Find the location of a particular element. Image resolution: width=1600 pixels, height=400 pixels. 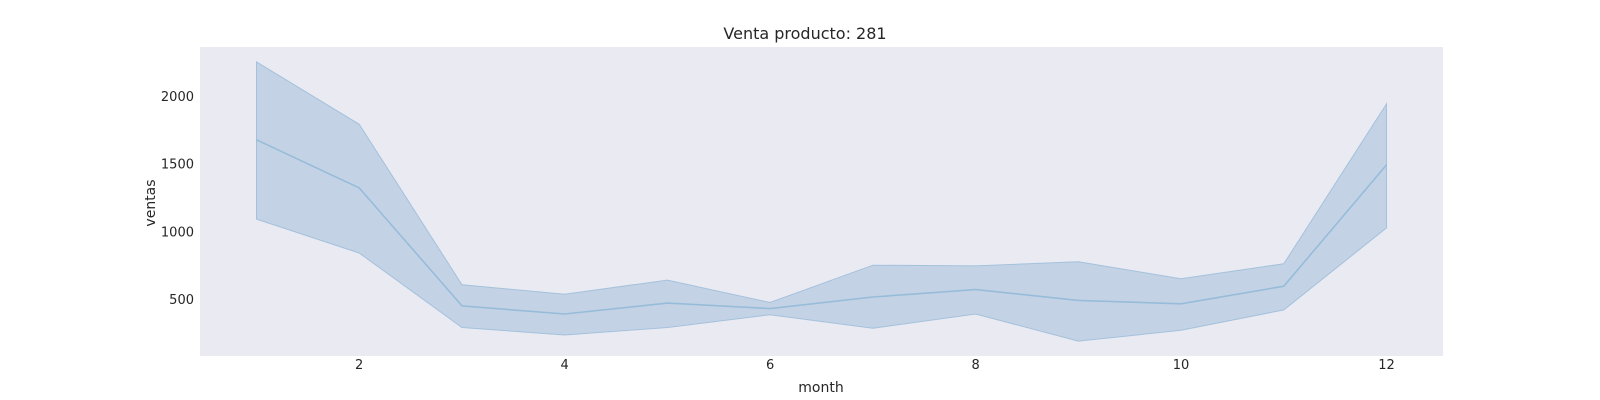

x-tick-label: 10 is located at coordinates (1181, 365).